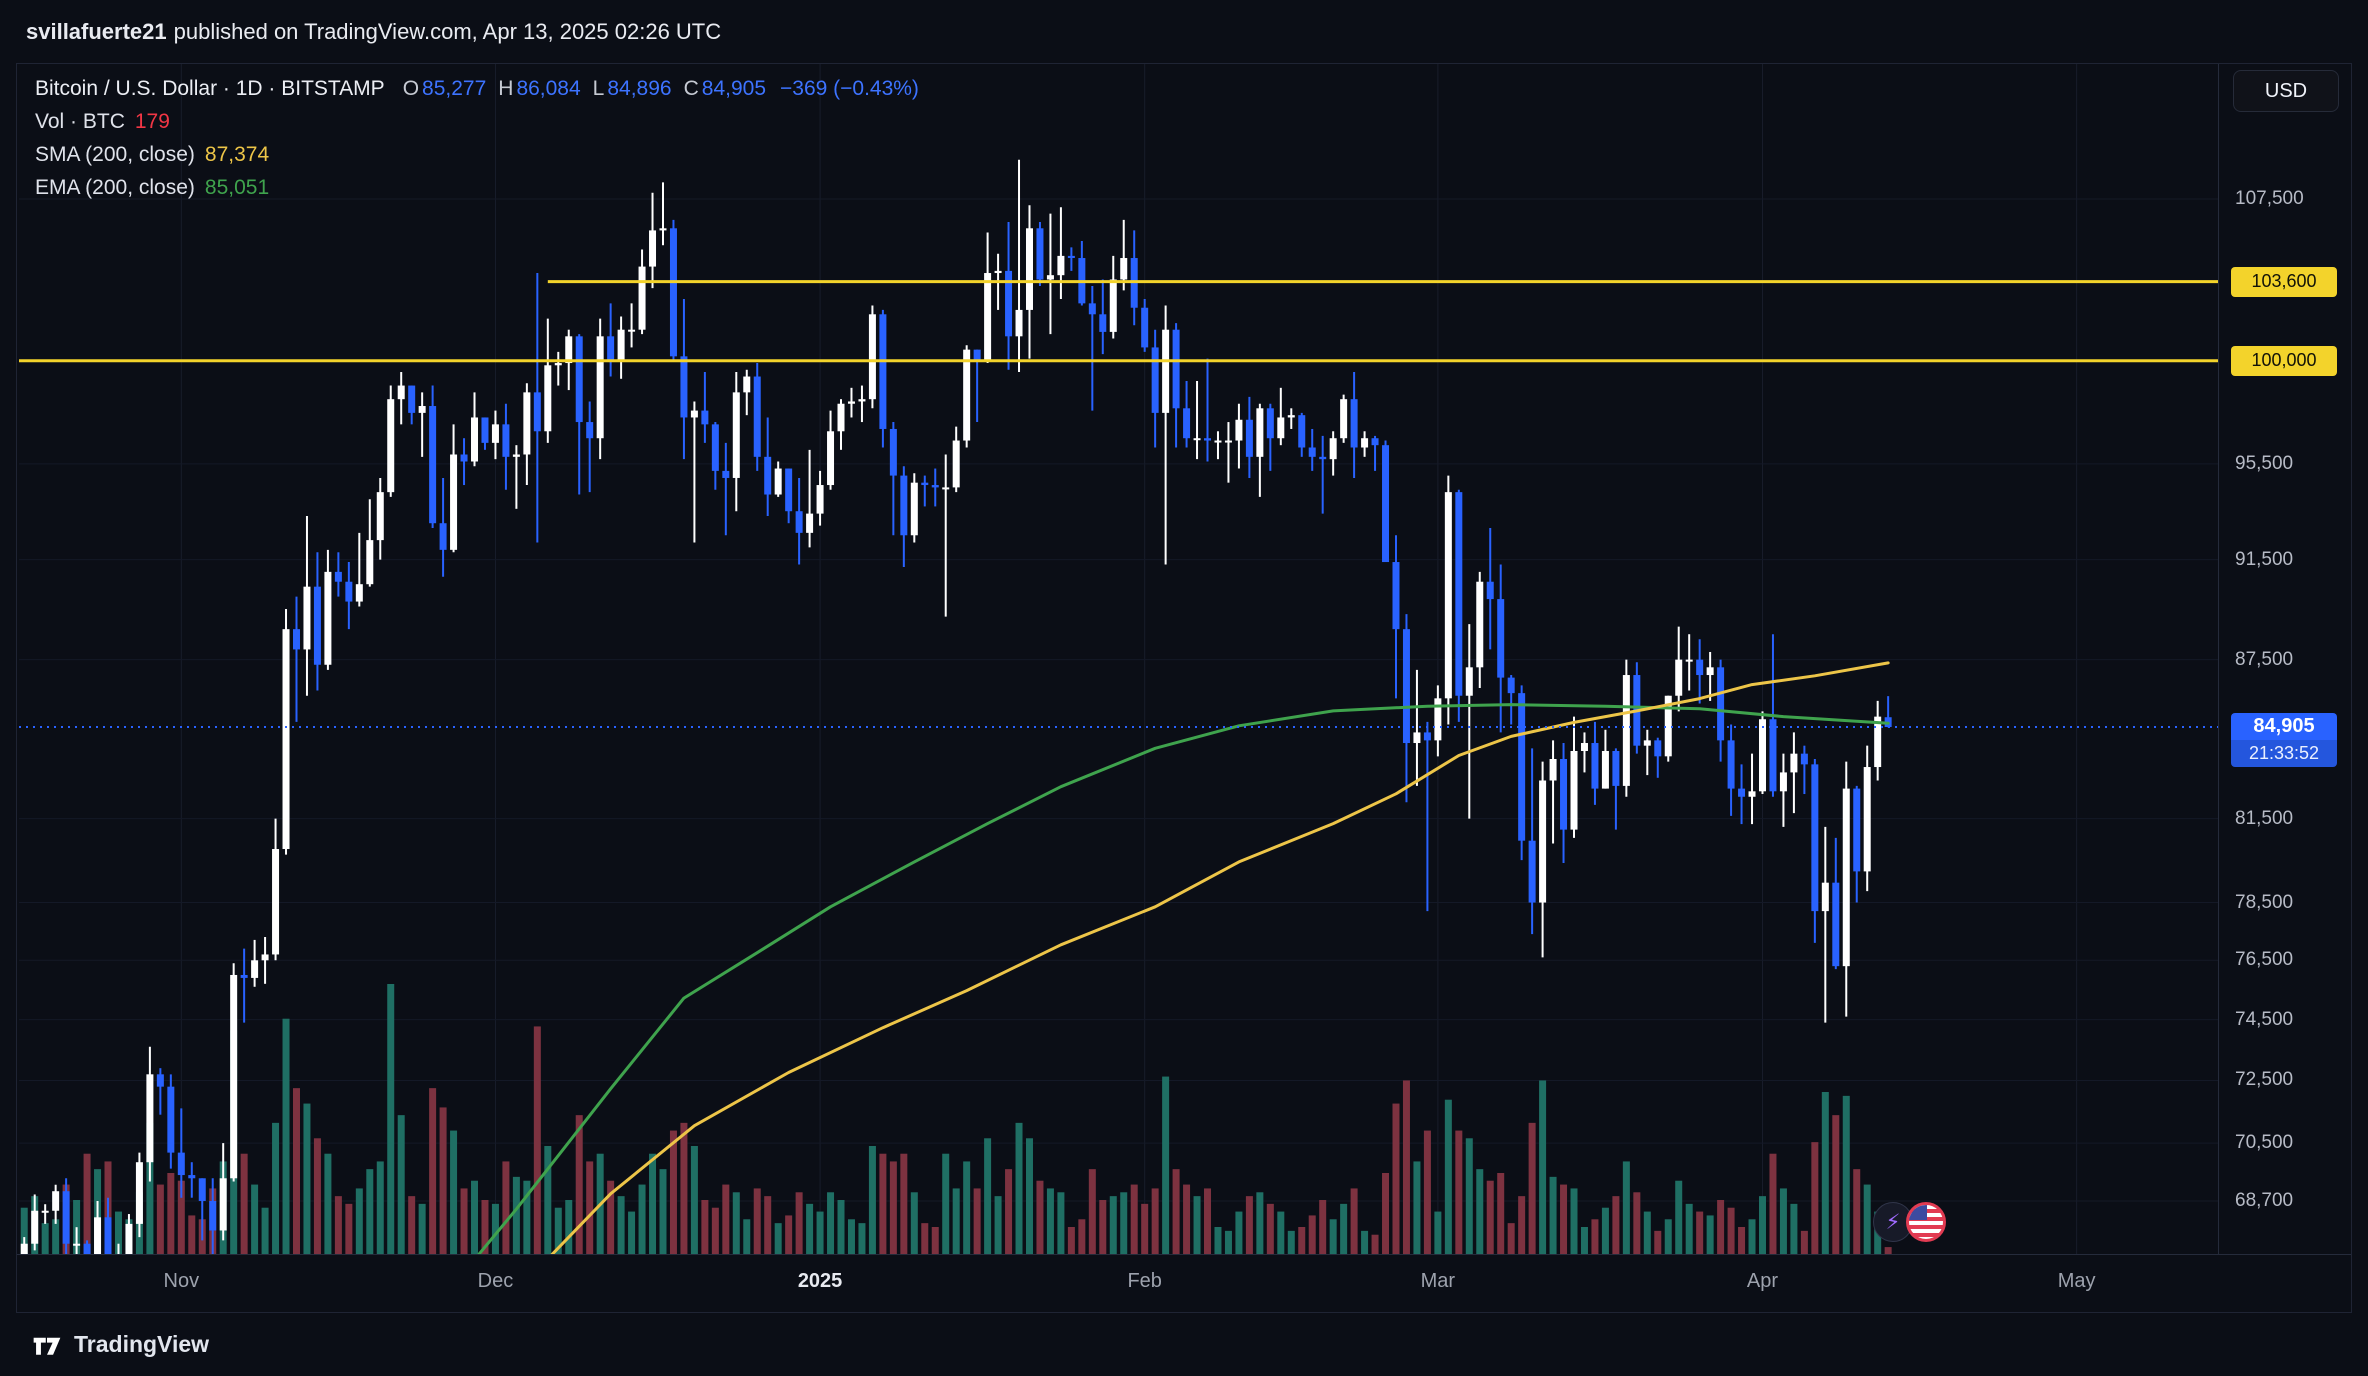 This screenshot has width=2368, height=1376. What do you see at coordinates (2264, 1200) in the screenshot?
I see `price-tick-label: 68,700` at bounding box center [2264, 1200].